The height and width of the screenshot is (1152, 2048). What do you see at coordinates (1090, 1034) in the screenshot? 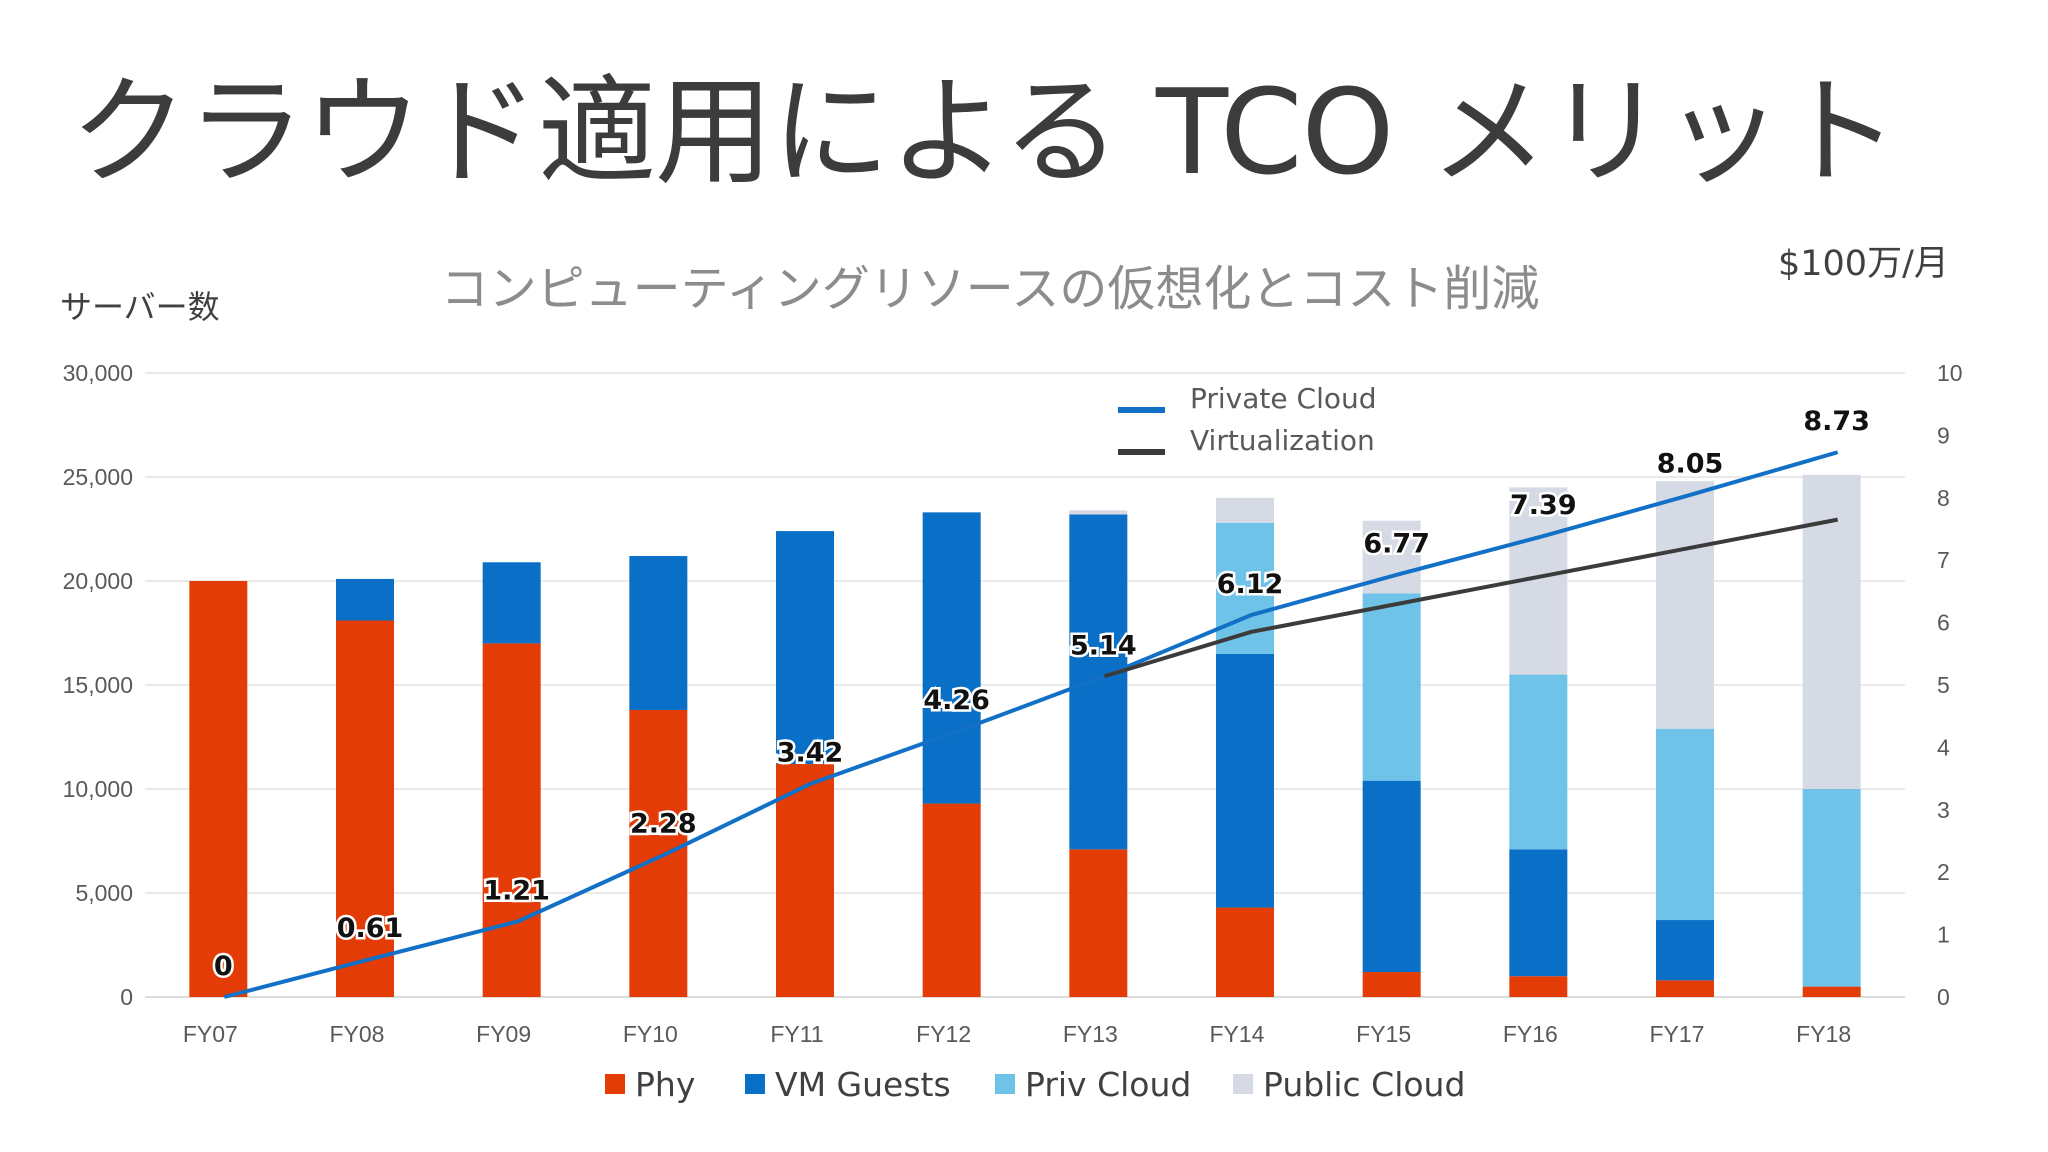
I see `x-tick-label: FY13` at bounding box center [1090, 1034].